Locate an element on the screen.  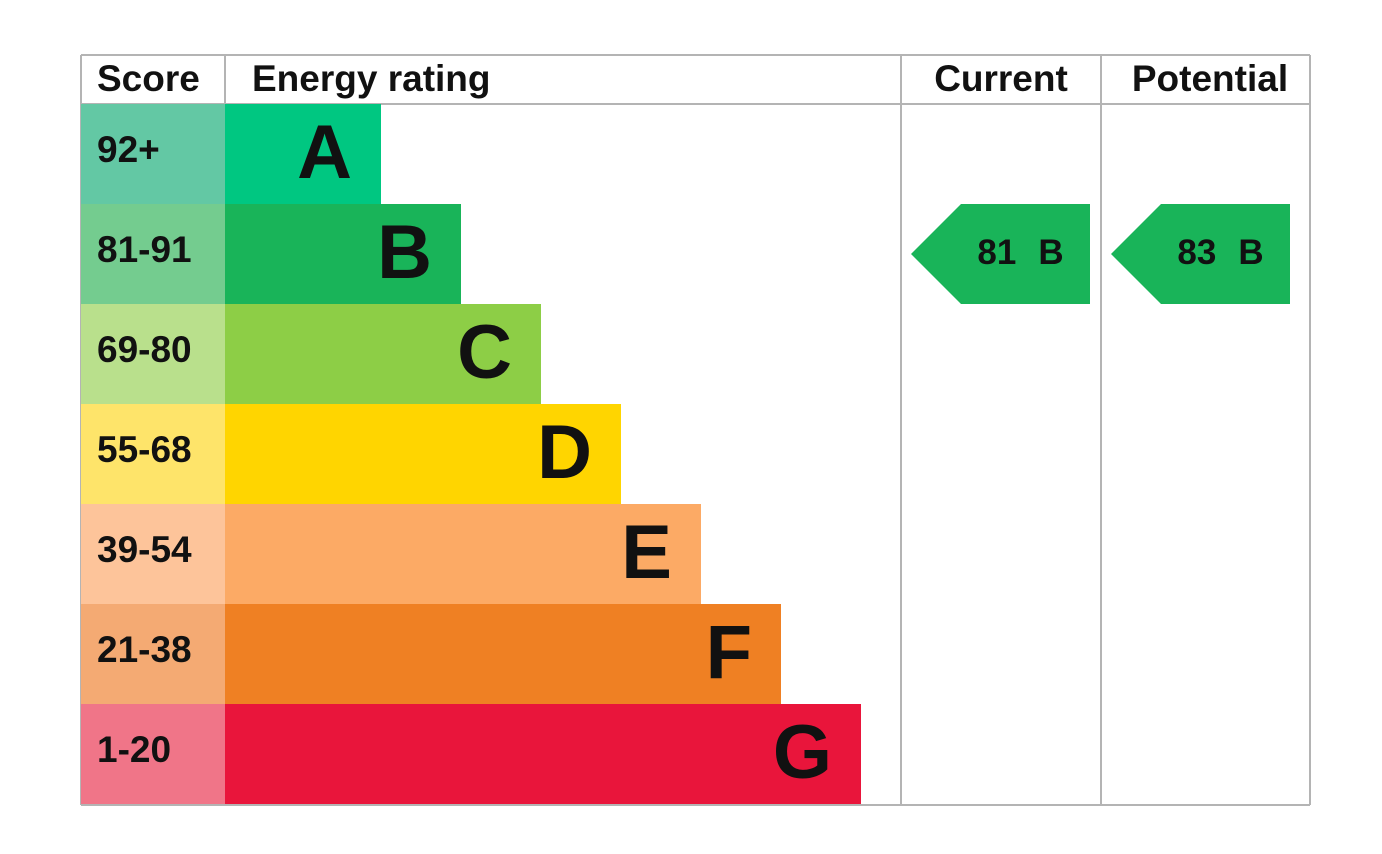
potential-label: 83 B is located at coordinates (1220, 252).